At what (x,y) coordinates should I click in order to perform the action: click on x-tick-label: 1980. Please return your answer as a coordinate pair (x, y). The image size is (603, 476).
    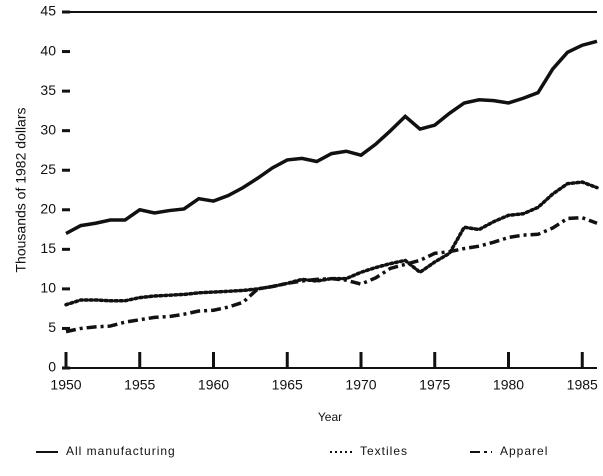
    Looking at the image, I should click on (508, 385).